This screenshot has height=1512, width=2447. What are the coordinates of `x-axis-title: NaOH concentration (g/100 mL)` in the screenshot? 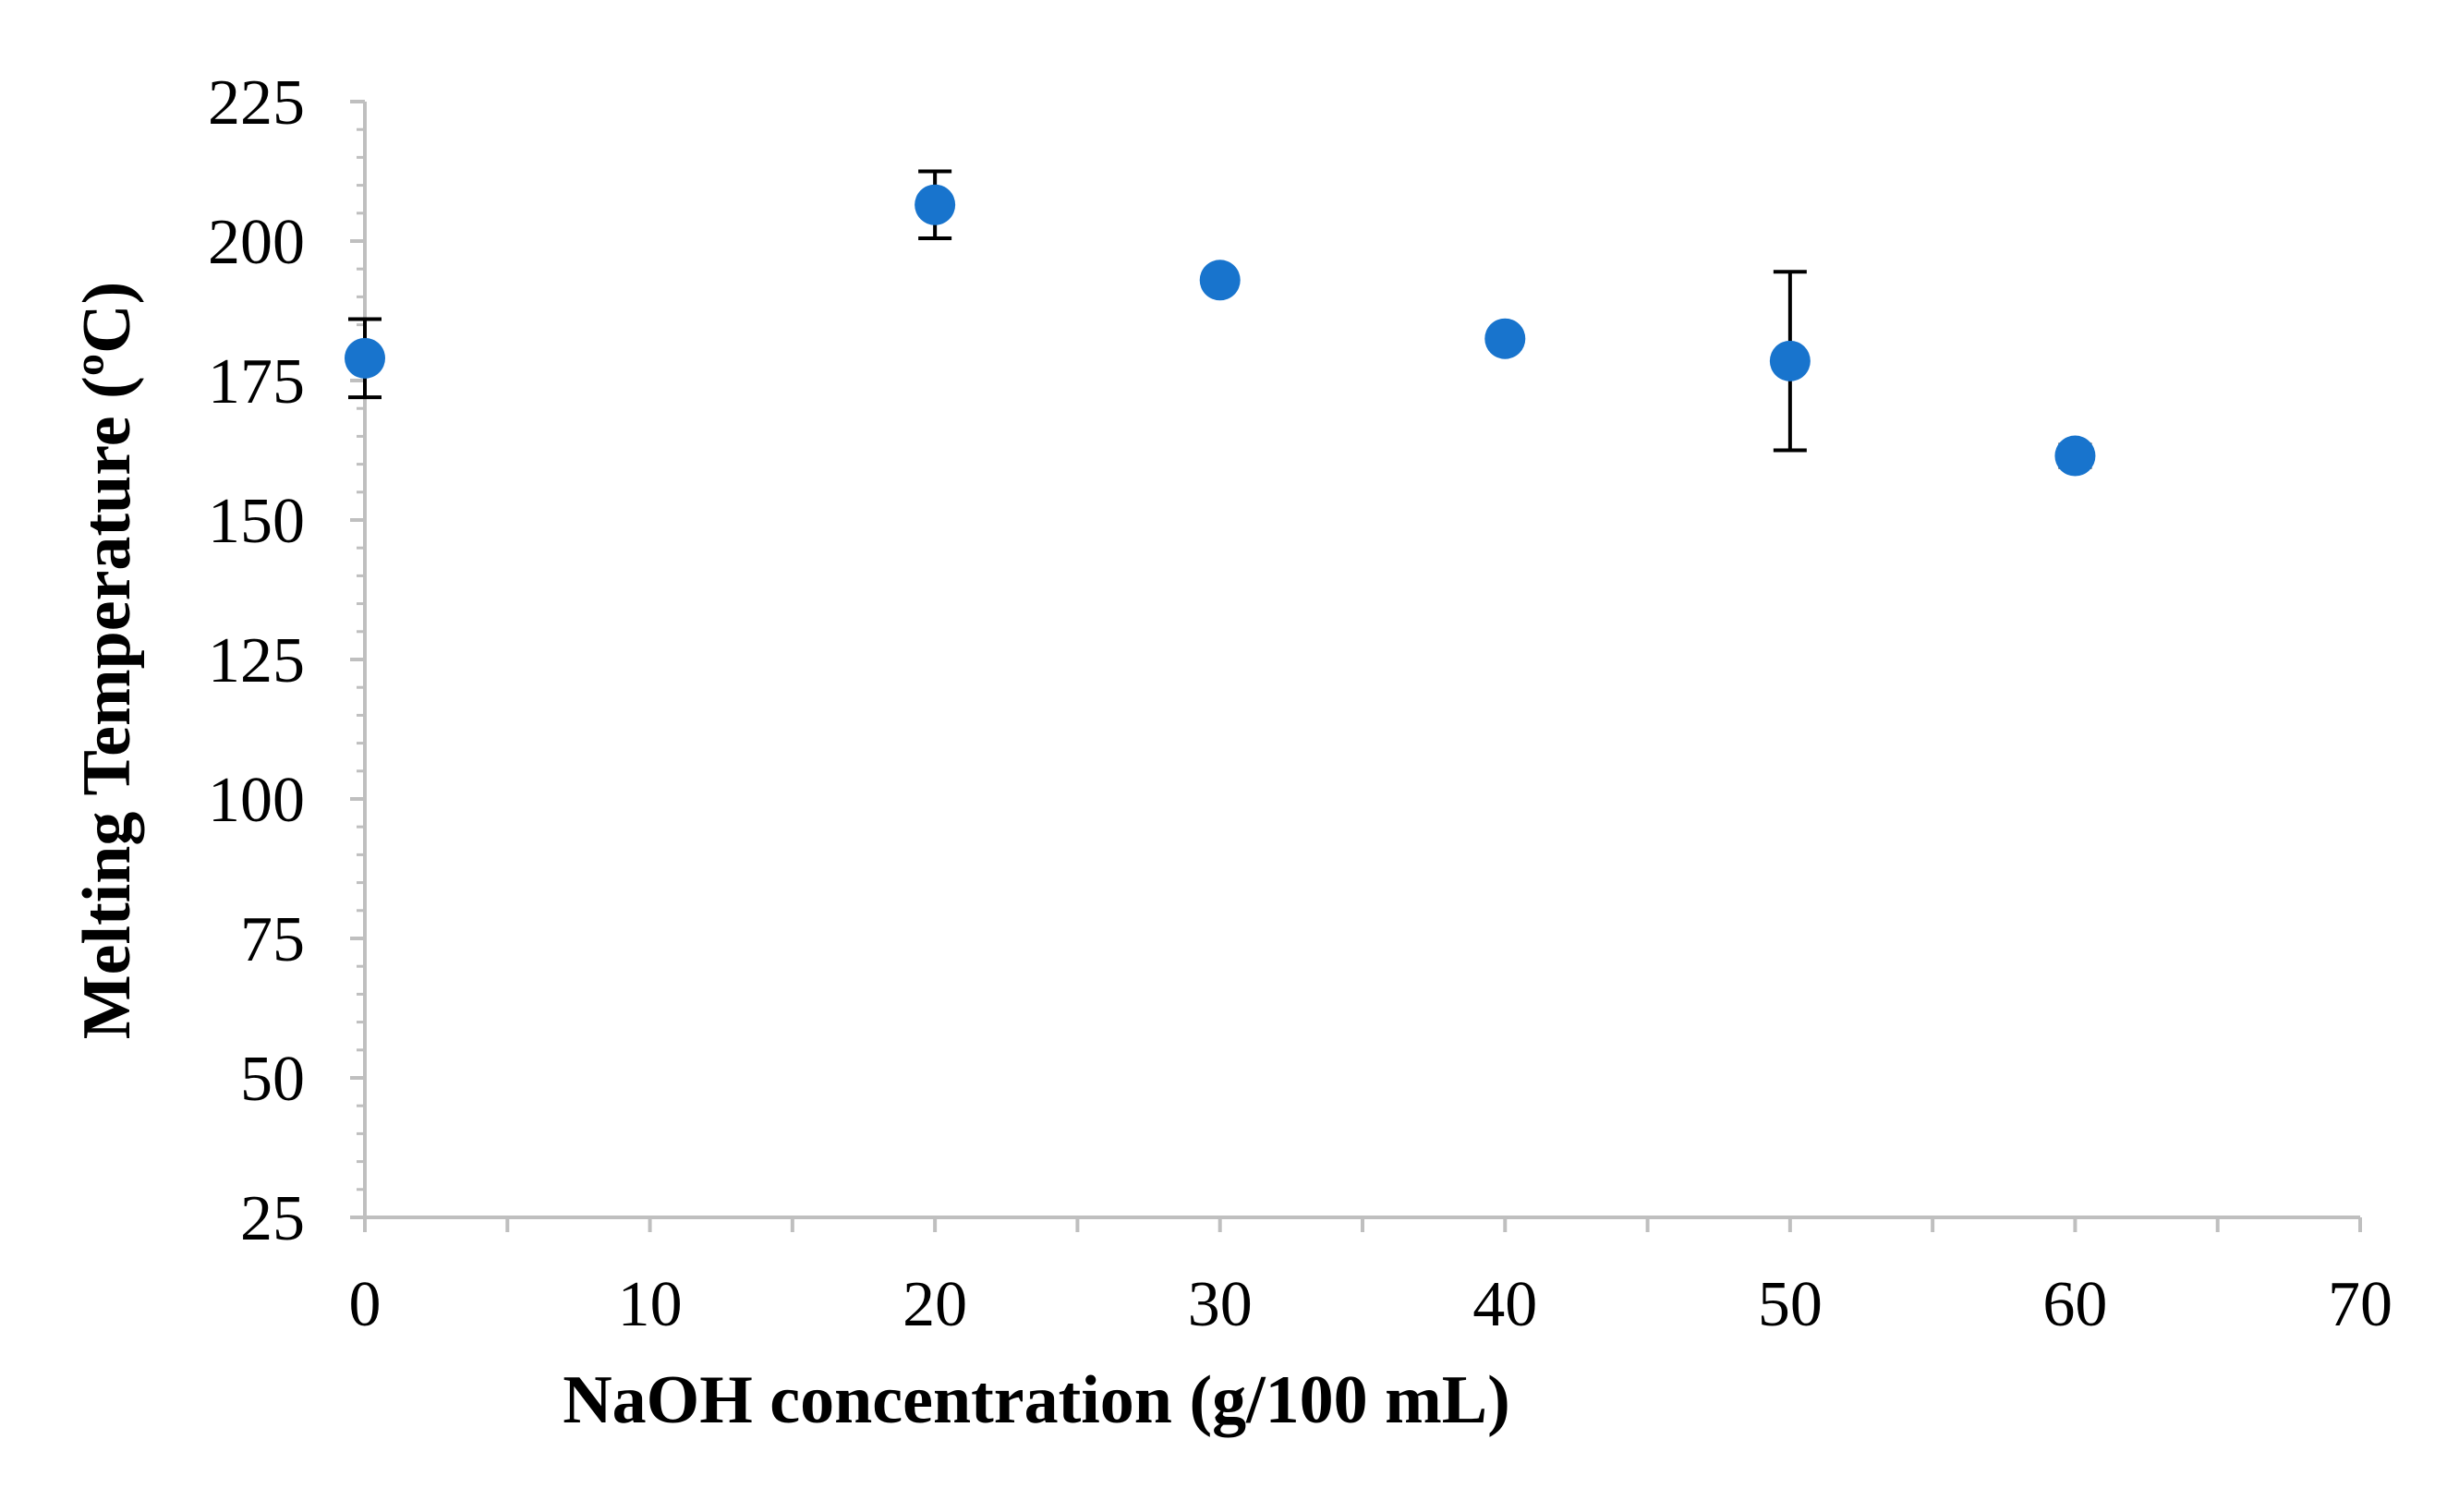 It's located at (1036, 1400).